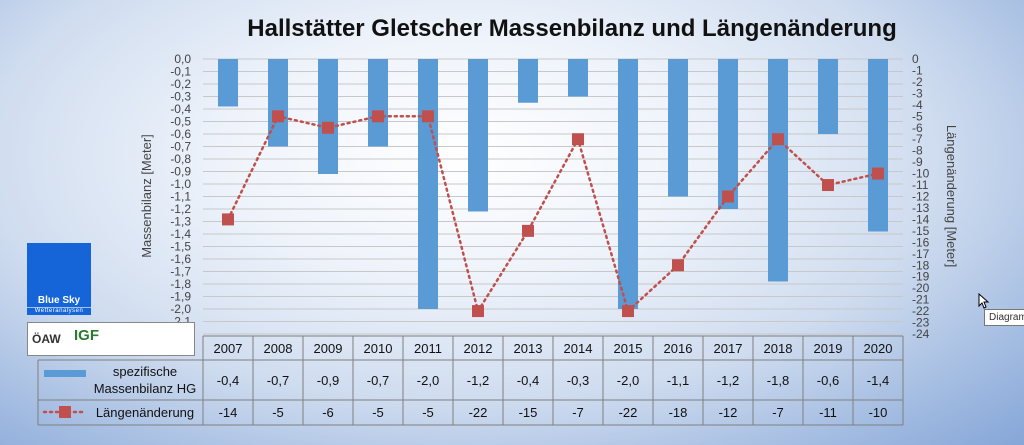  I want to click on y-tick-label-right: -15, so click(921, 231).